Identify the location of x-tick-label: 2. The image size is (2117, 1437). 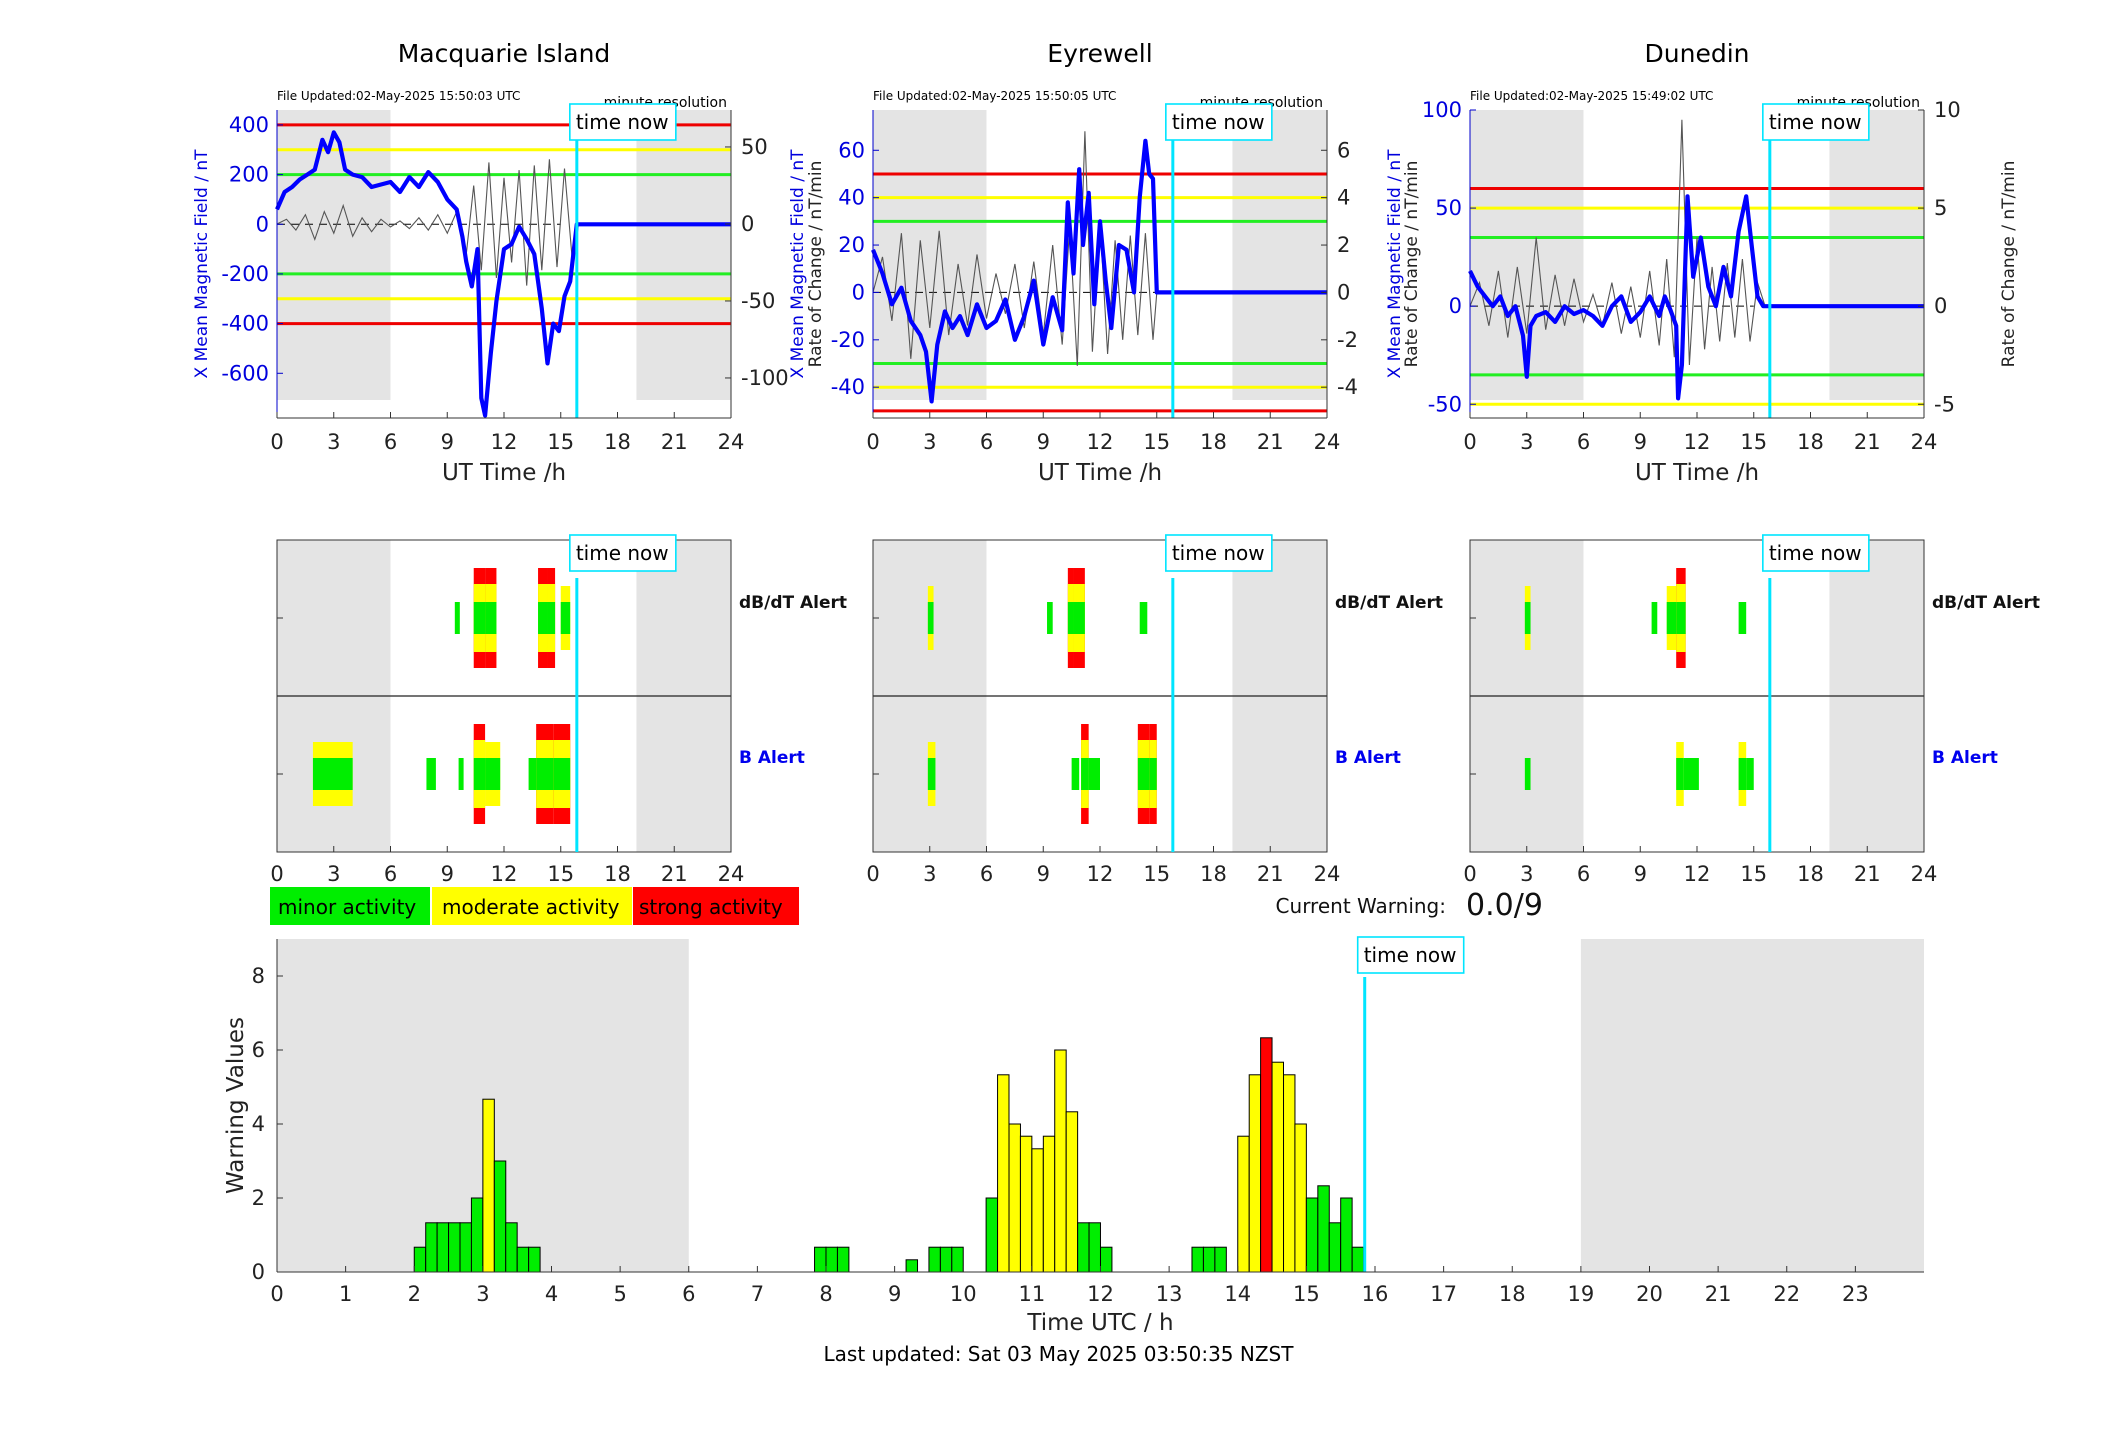
(414, 1294).